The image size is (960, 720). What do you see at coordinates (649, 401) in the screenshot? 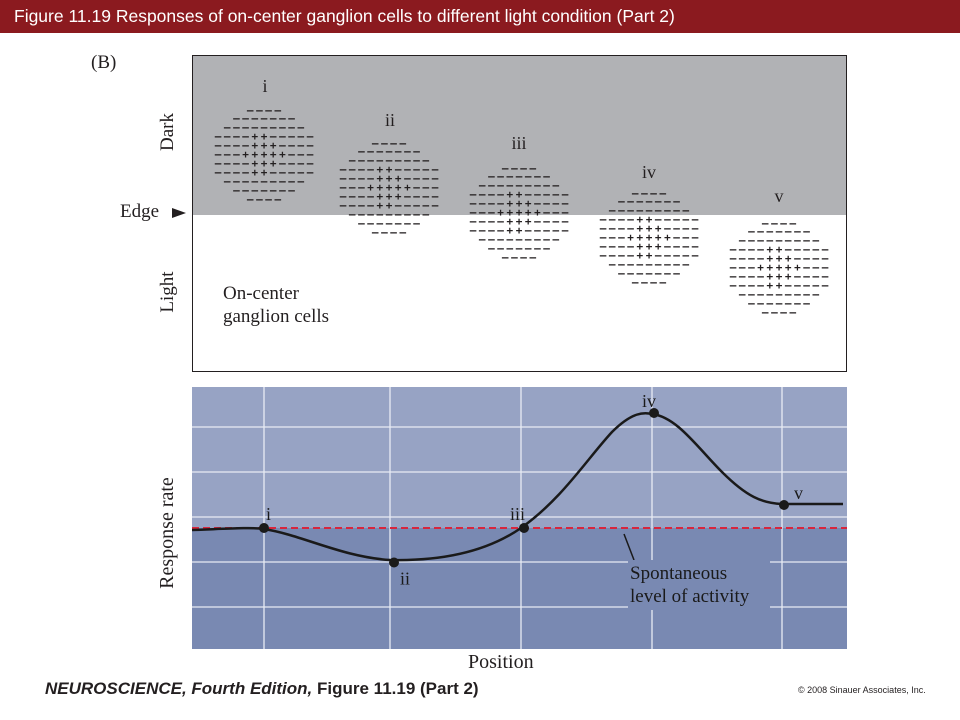
I see `data-point-label-iv: iv` at bounding box center [649, 401].